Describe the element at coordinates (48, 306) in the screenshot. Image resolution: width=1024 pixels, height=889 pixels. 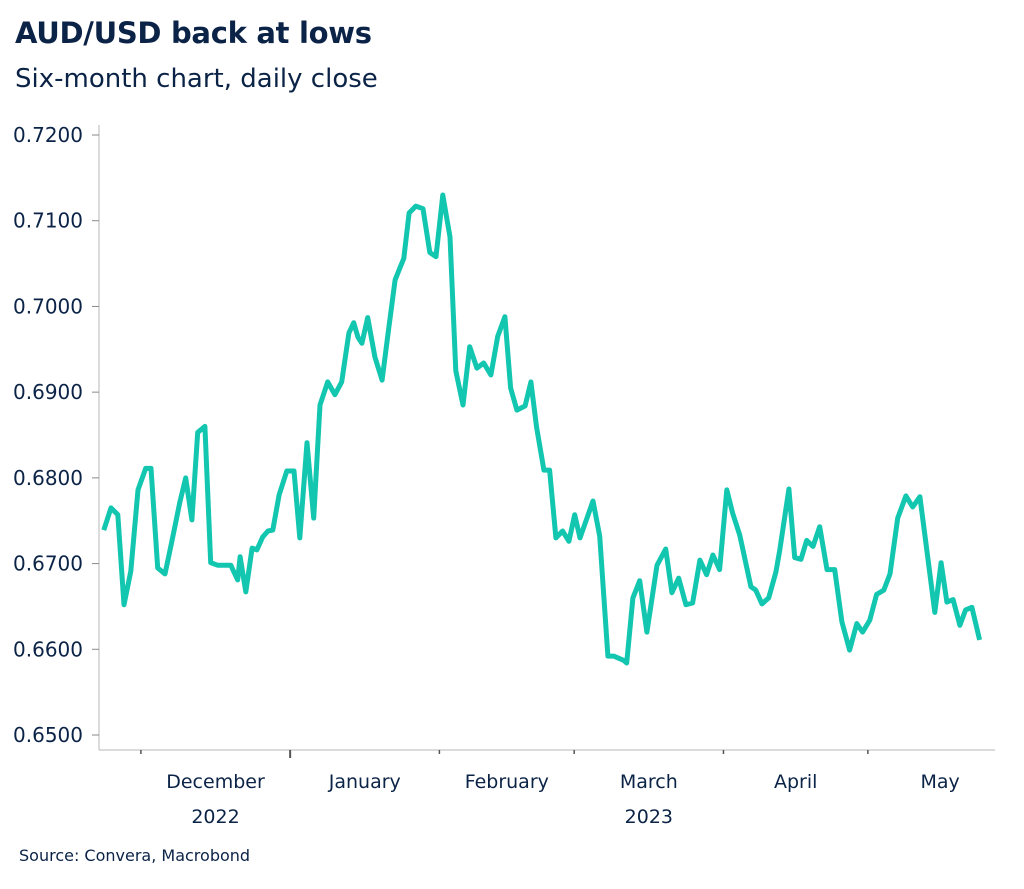
I see `y-tick-label: 0.7000` at that location.